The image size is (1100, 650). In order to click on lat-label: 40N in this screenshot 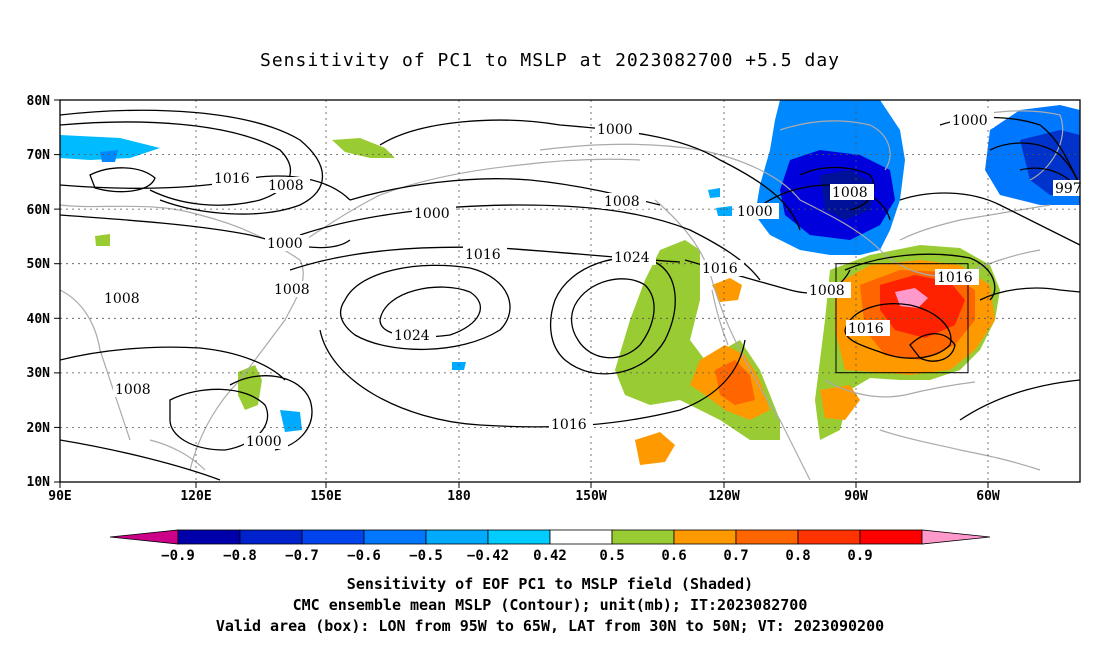, I will do `click(39, 319)`.